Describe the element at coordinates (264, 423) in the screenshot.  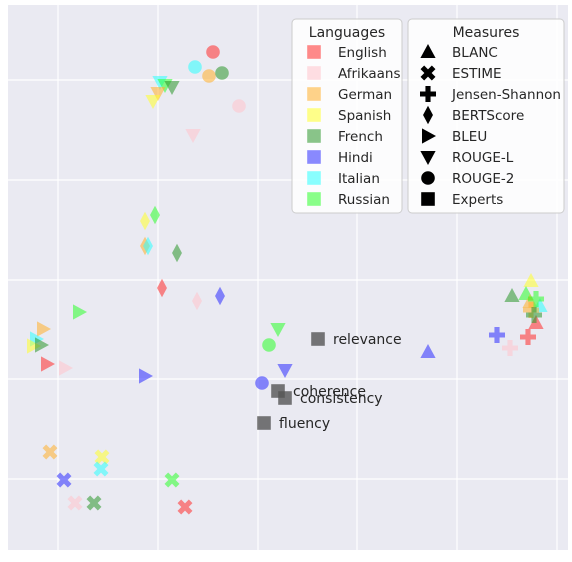
I see `expert-point-fluency` at that location.